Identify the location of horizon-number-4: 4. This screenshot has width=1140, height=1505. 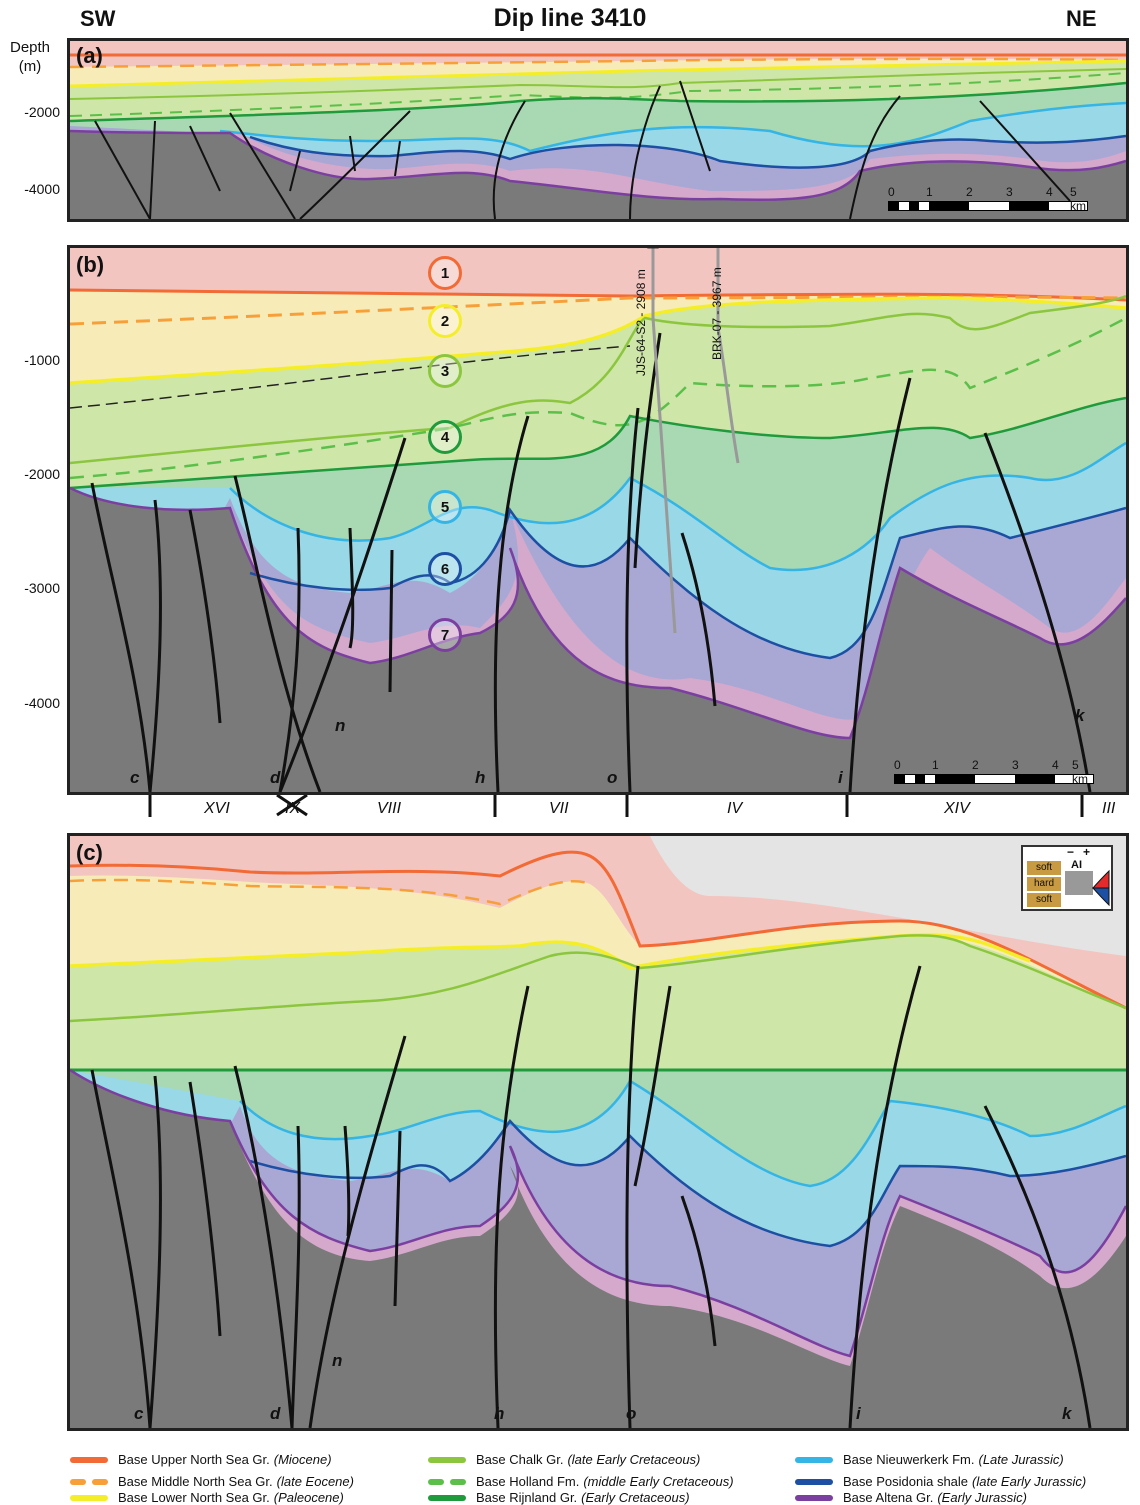
(445, 437).